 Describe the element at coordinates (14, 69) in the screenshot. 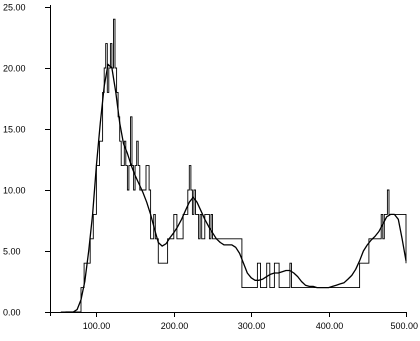

I see `y-tick-label: 20.00` at that location.